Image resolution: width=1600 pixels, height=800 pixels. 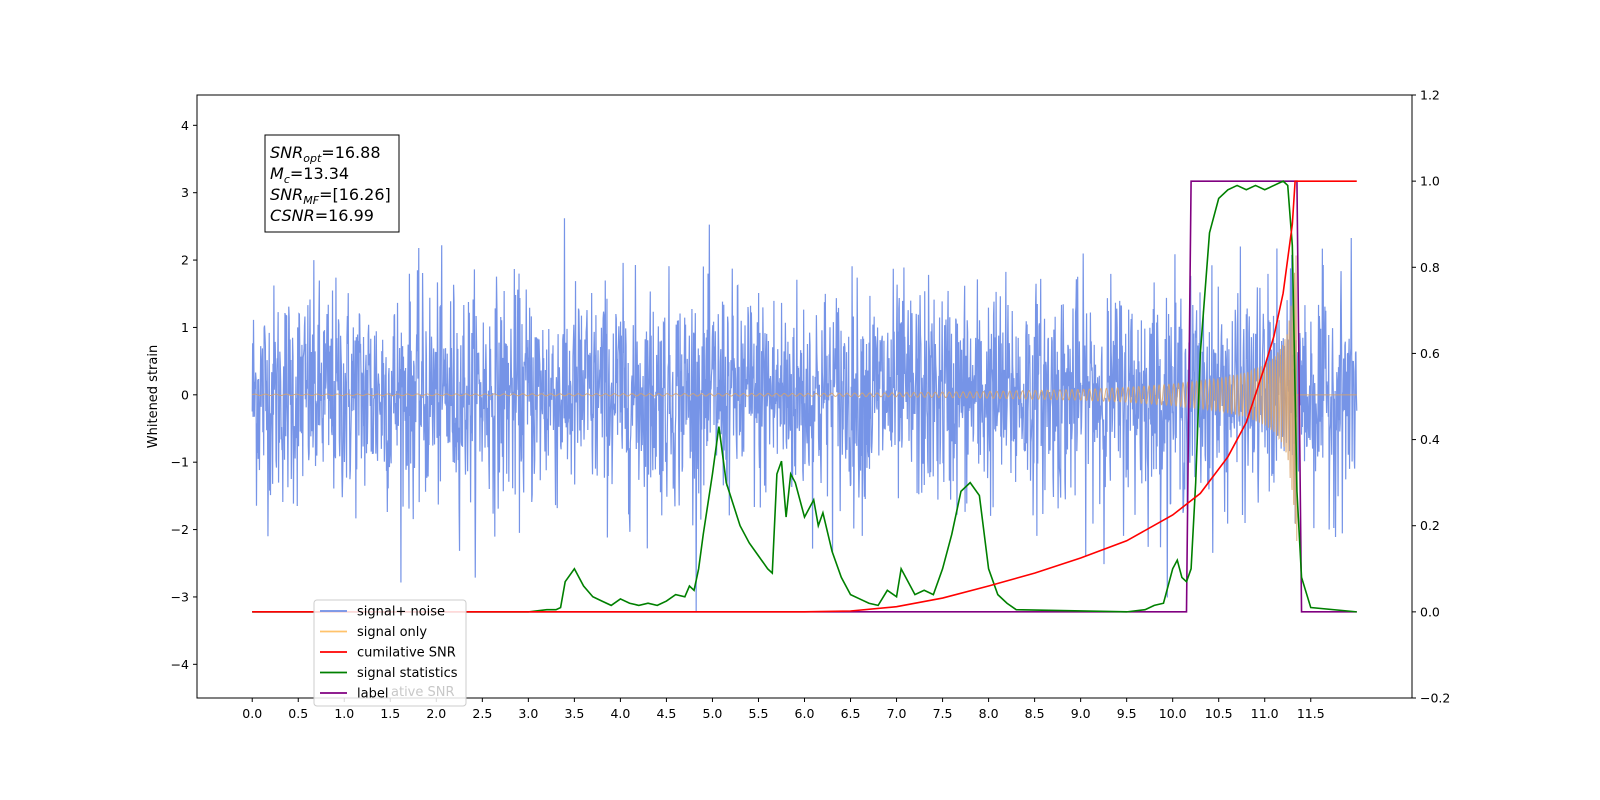 I want to click on x-tick-label: 3.5, so click(x=574, y=713).